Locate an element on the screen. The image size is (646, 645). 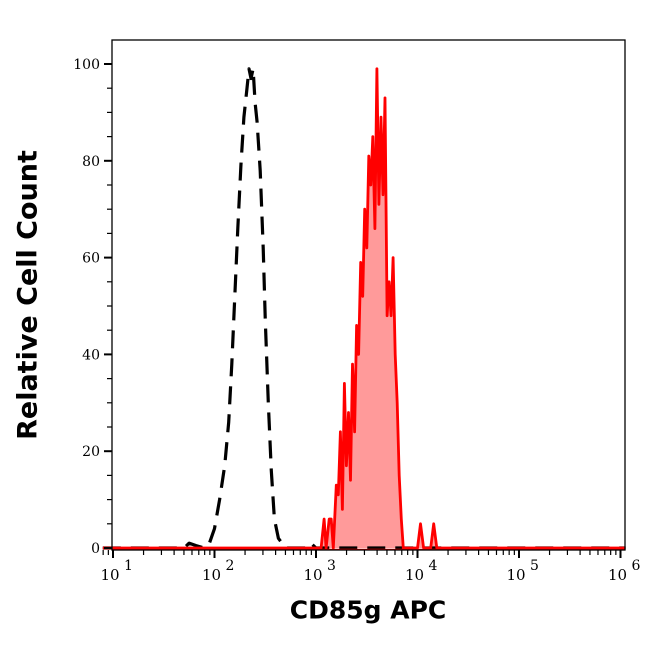
y-tick-label: 20 is located at coordinates (91, 452).